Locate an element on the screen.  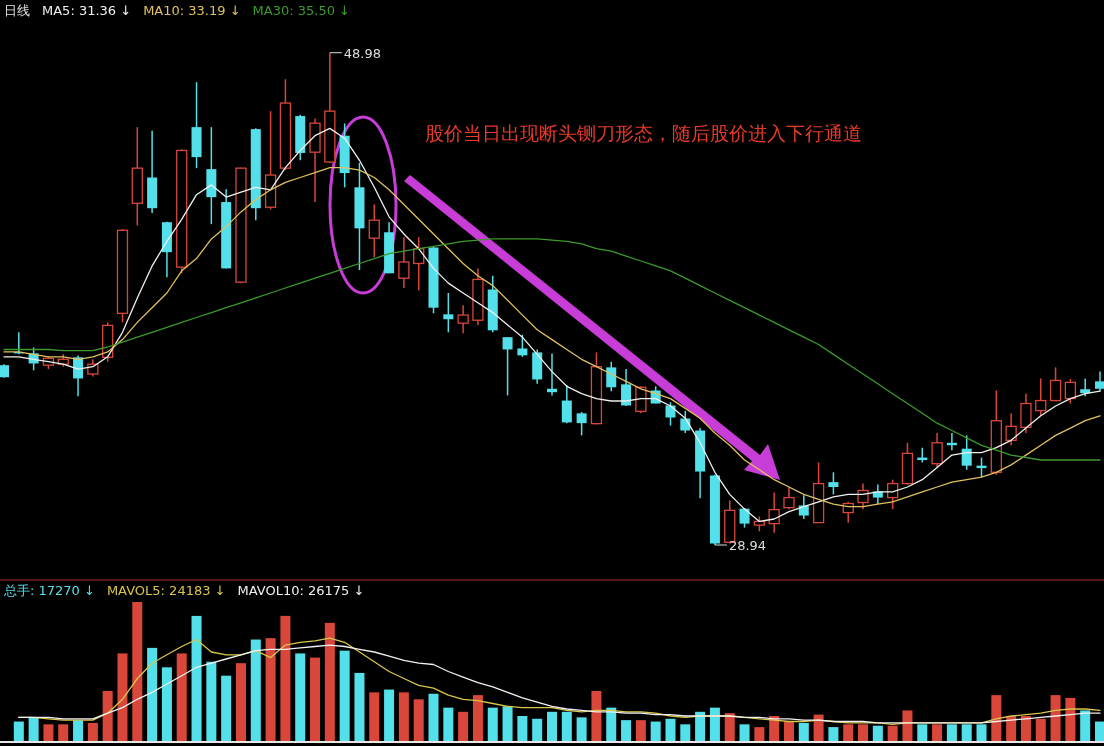
annotation: 28.94 is located at coordinates (747, 545).